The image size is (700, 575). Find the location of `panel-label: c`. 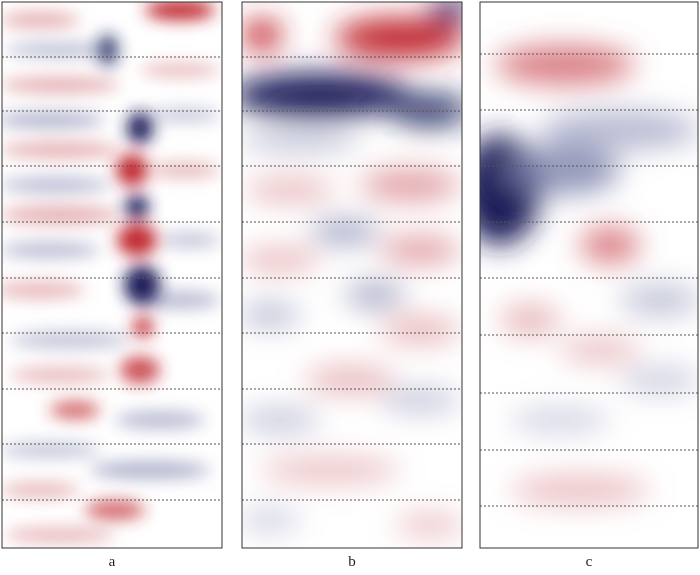

panel-label: c is located at coordinates (589, 562).